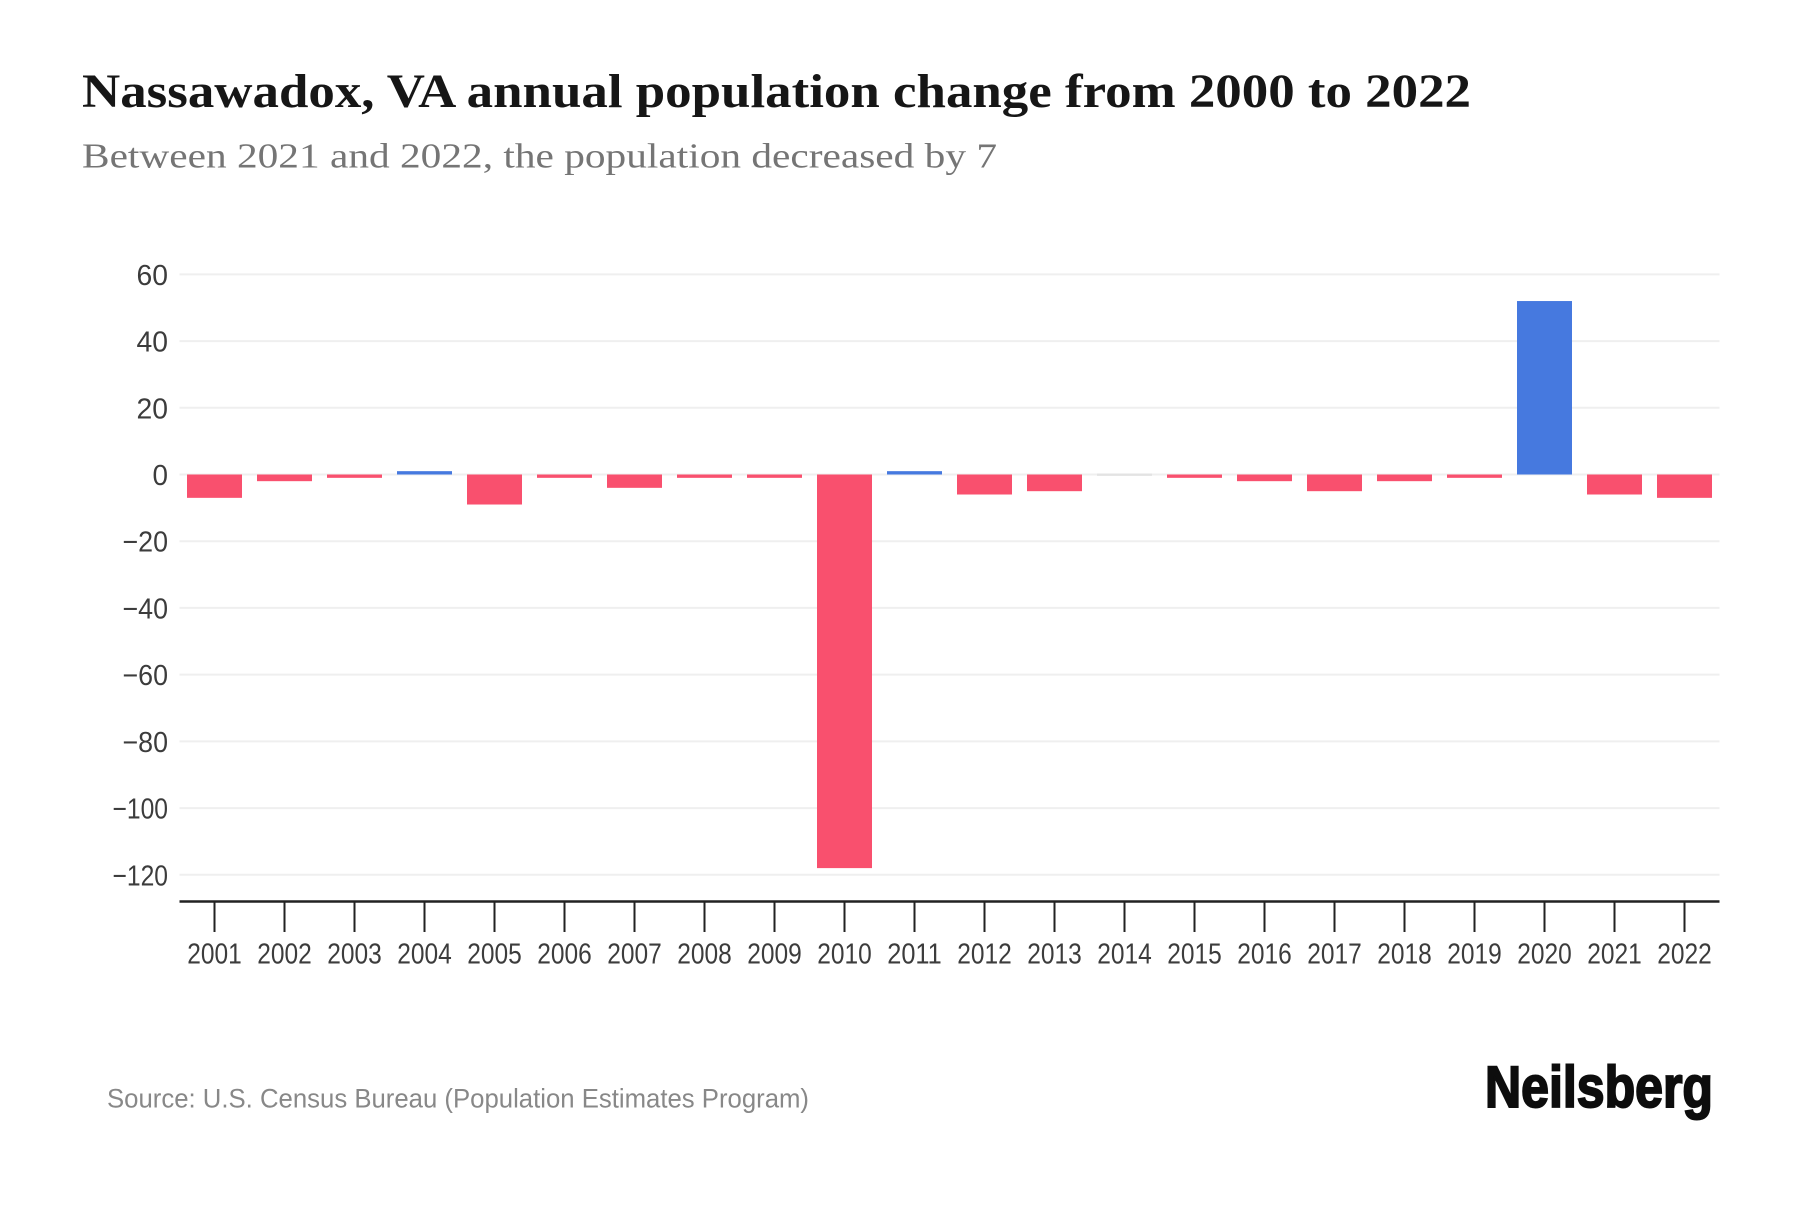 The image size is (1800, 1205). I want to click on svg-text: −100, so click(141, 810).